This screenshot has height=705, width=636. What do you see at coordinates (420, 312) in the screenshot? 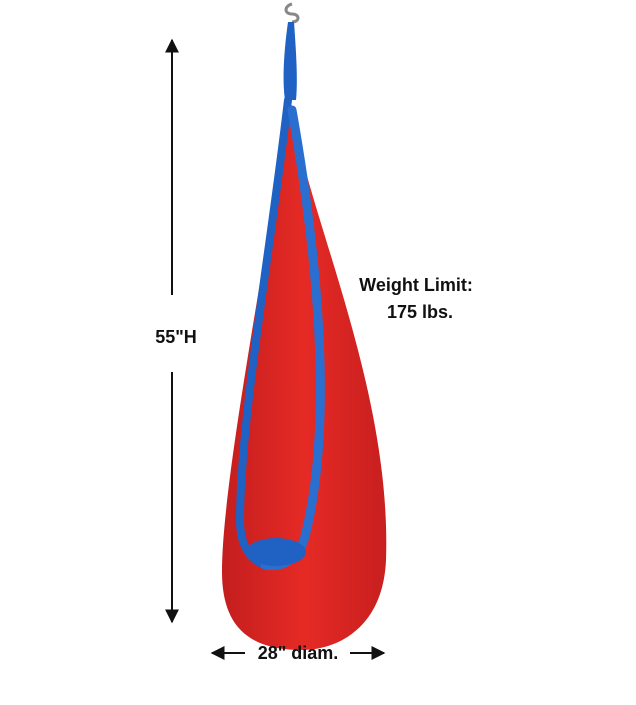
I see `weight-limit-value: 175 lbs.` at bounding box center [420, 312].